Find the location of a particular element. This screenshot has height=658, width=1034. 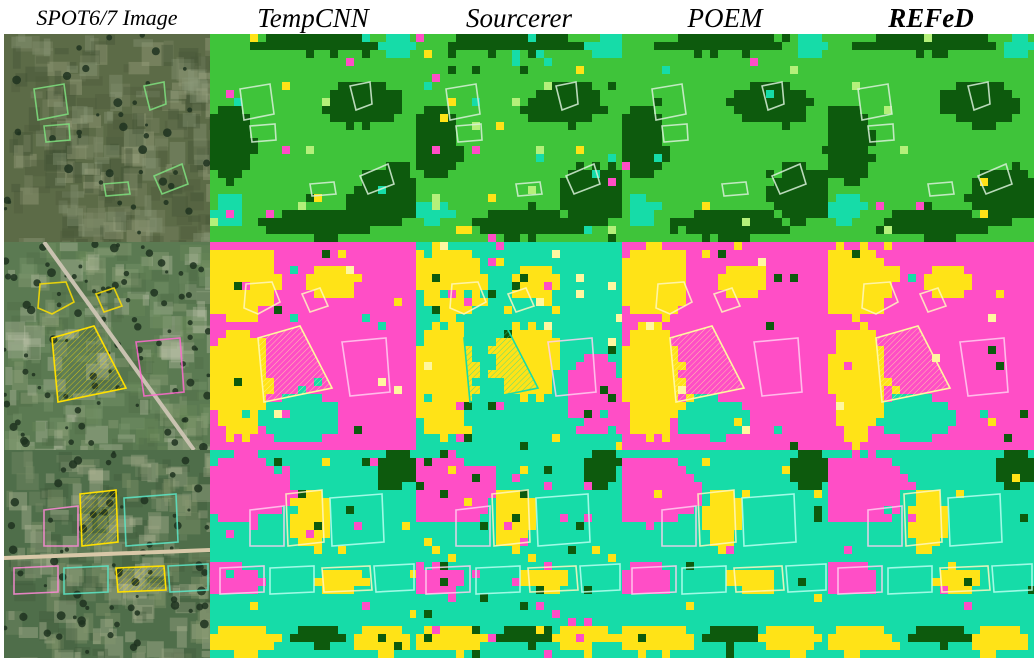

panel-row1-tempcnn-map is located at coordinates (313, 138).